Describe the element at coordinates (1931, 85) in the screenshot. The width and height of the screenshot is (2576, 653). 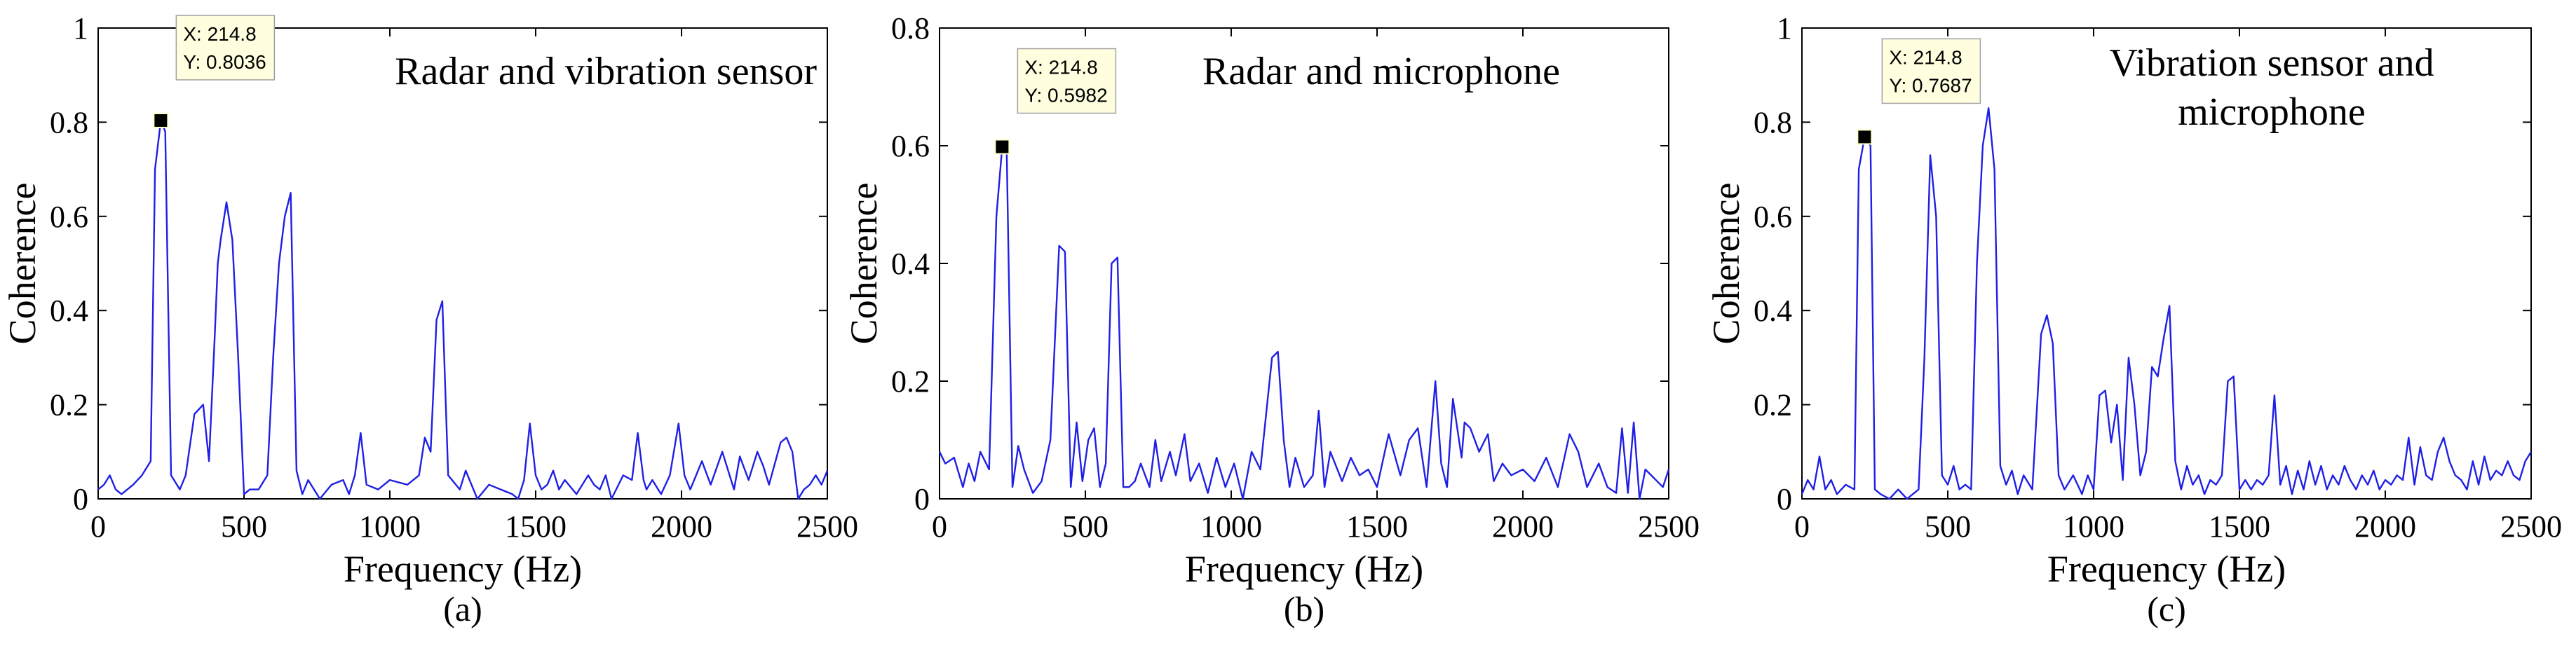
I see `datatip-y: Y: 0.7687` at that location.